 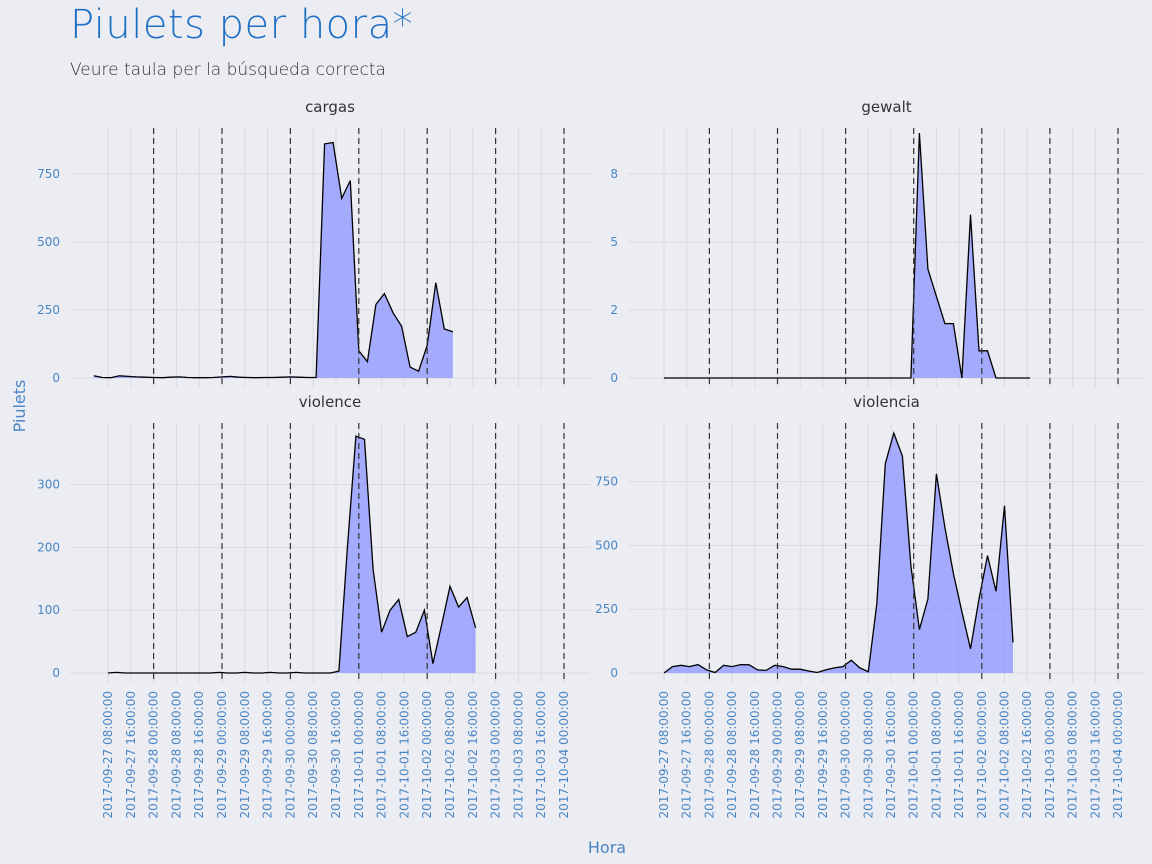 I want to click on line-violence, so click(x=292, y=554).